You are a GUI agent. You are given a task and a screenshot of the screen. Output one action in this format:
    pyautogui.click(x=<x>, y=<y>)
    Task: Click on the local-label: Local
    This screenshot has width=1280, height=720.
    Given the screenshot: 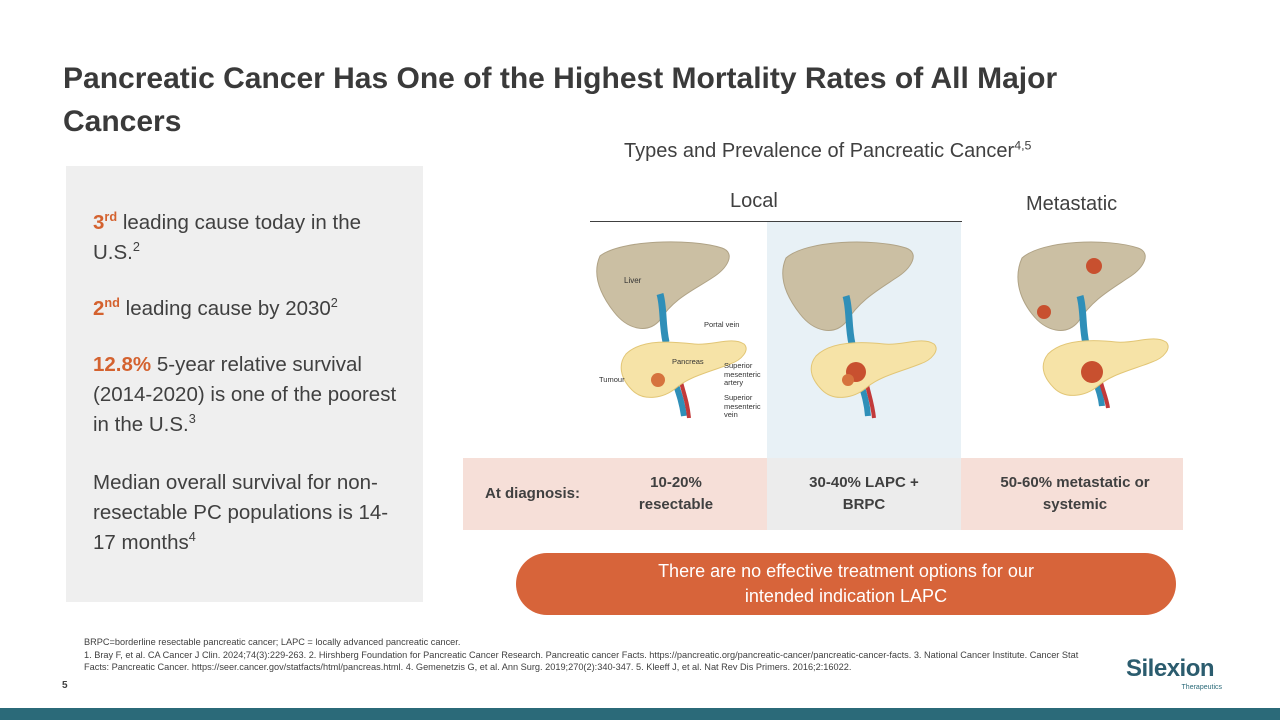 What is the action you would take?
    pyautogui.click(x=754, y=201)
    